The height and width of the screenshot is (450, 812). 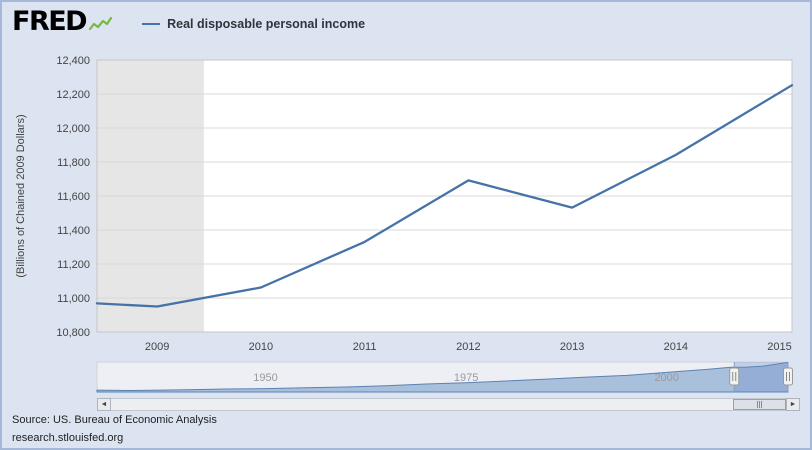 What do you see at coordinates (466, 378) in the screenshot?
I see `navigator-tick-label: 1975` at bounding box center [466, 378].